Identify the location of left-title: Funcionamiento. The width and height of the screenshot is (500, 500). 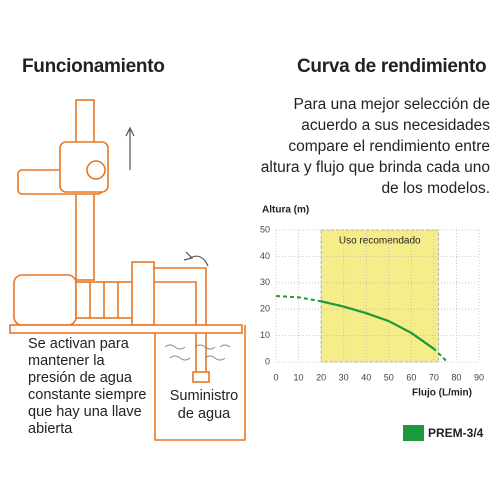
(93, 66).